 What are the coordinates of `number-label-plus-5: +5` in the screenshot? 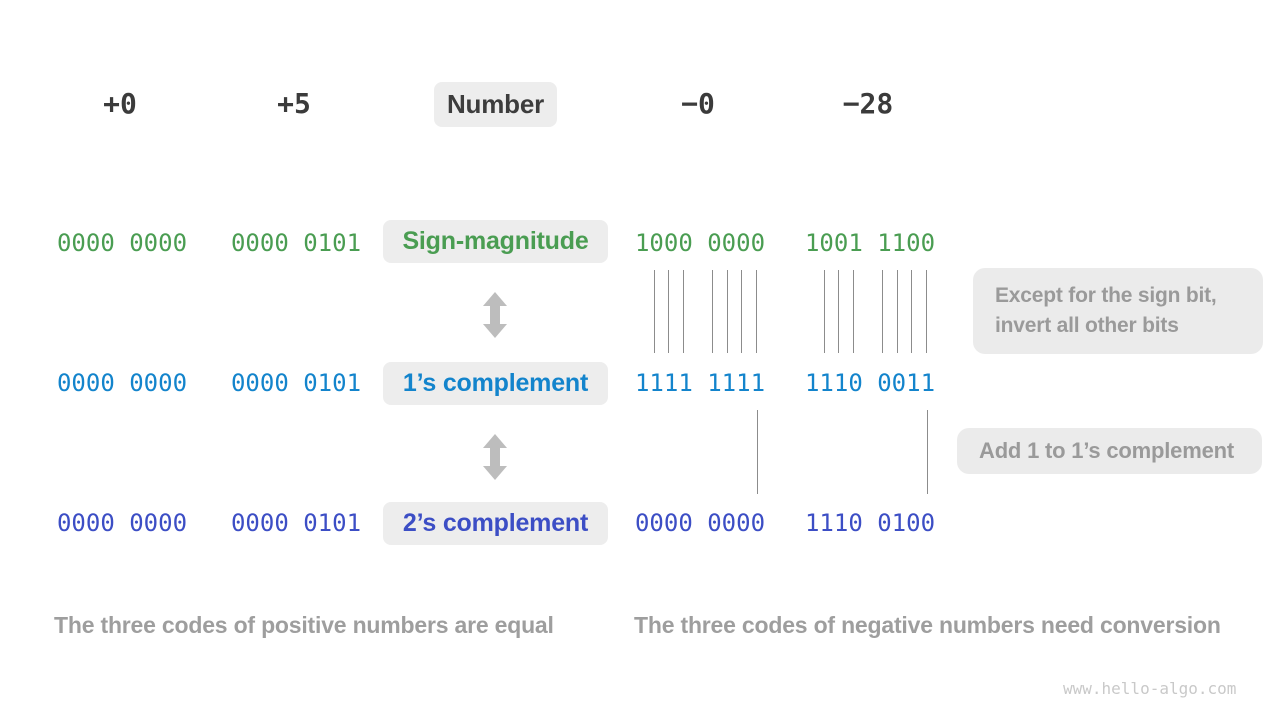 It's located at (294, 103).